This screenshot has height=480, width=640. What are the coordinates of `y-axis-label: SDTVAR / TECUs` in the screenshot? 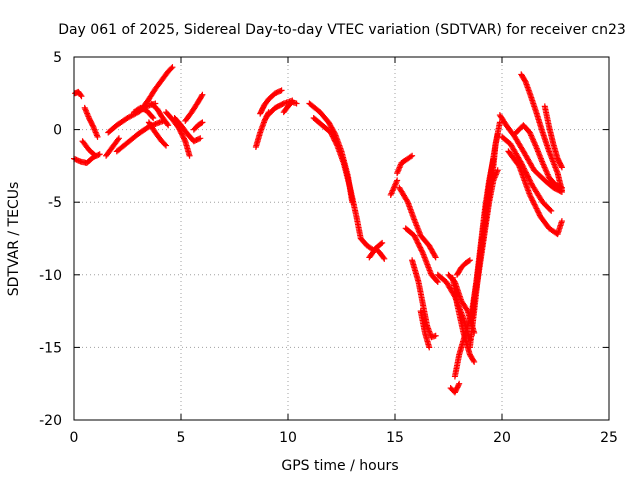 It's located at (14, 239).